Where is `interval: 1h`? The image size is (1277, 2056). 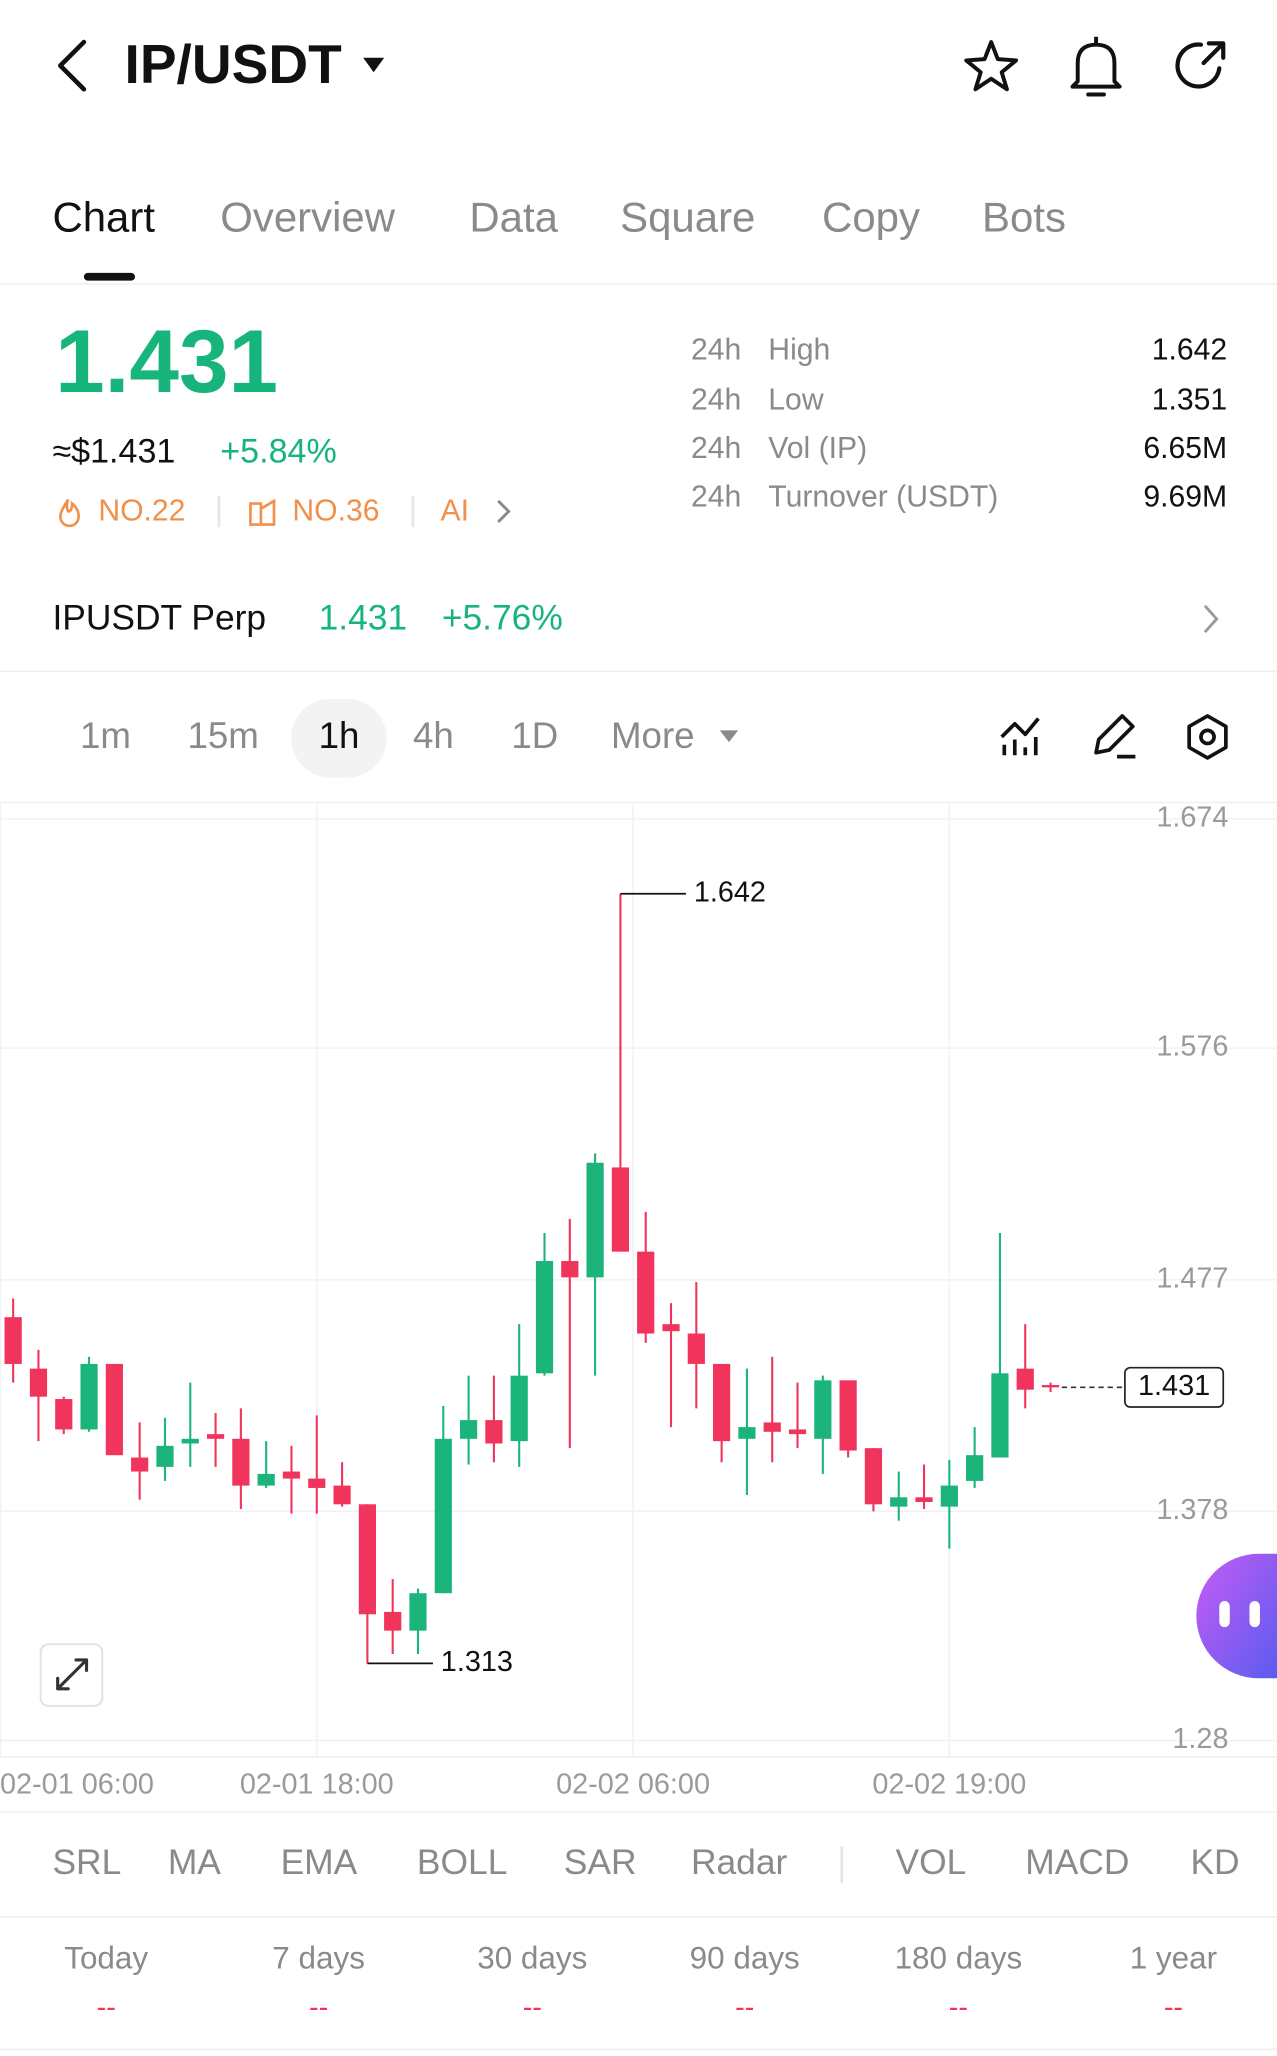
interval: 1h is located at coordinates (339, 735).